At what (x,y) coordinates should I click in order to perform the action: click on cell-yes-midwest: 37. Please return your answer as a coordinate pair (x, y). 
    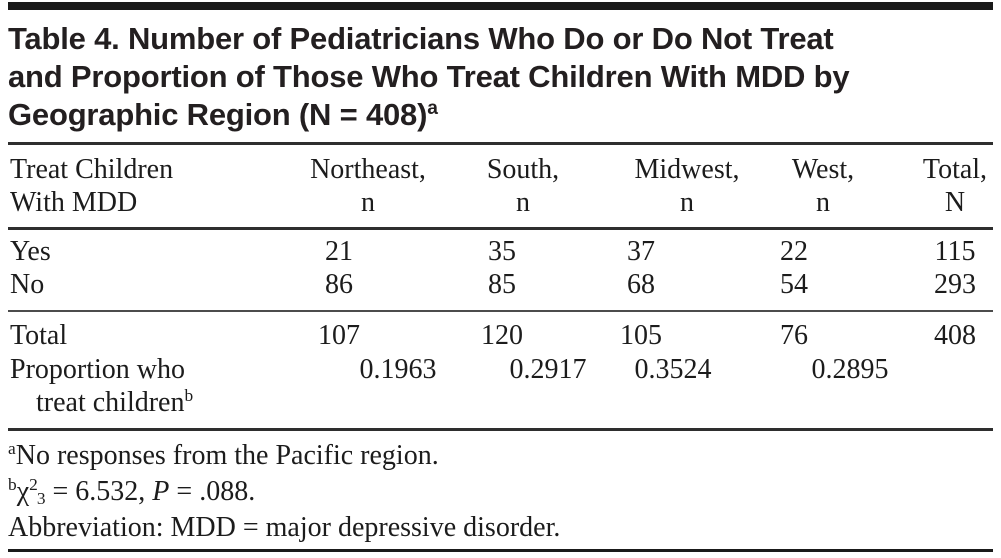
    Looking at the image, I should click on (641, 251).